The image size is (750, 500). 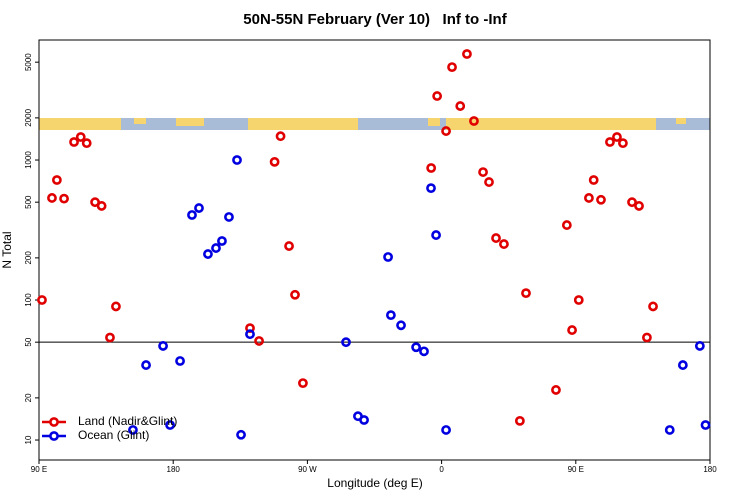 What do you see at coordinates (28, 160) in the screenshot?
I see `y-tick-label: 1000` at bounding box center [28, 160].